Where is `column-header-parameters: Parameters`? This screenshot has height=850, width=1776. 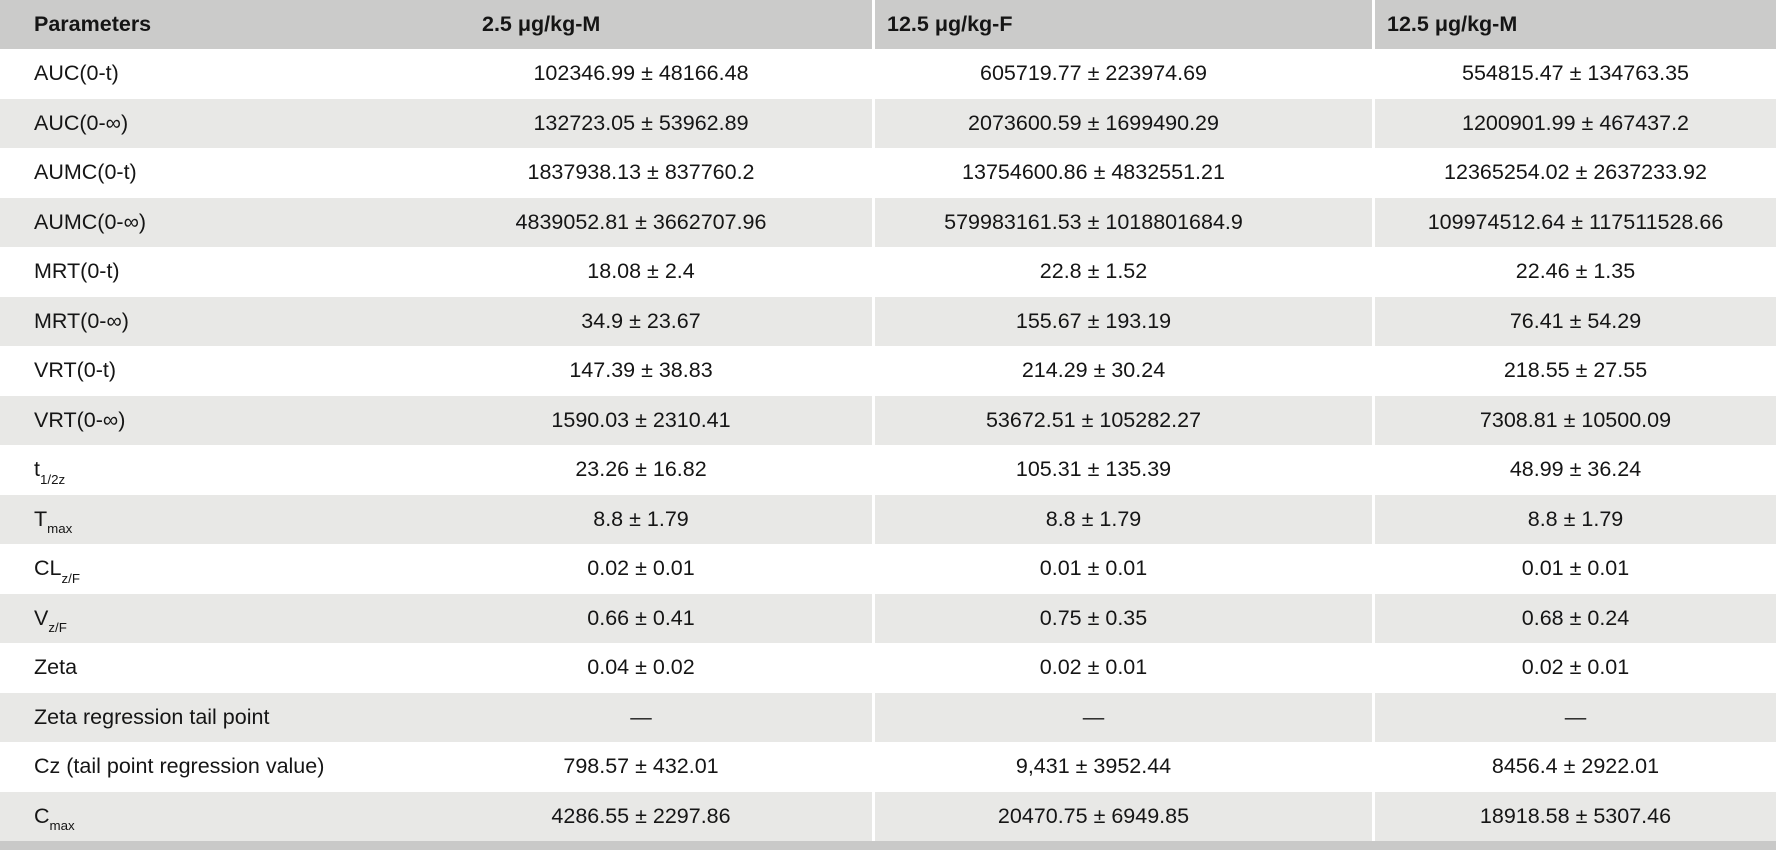
column-header-parameters: Parameters is located at coordinates (235, 24).